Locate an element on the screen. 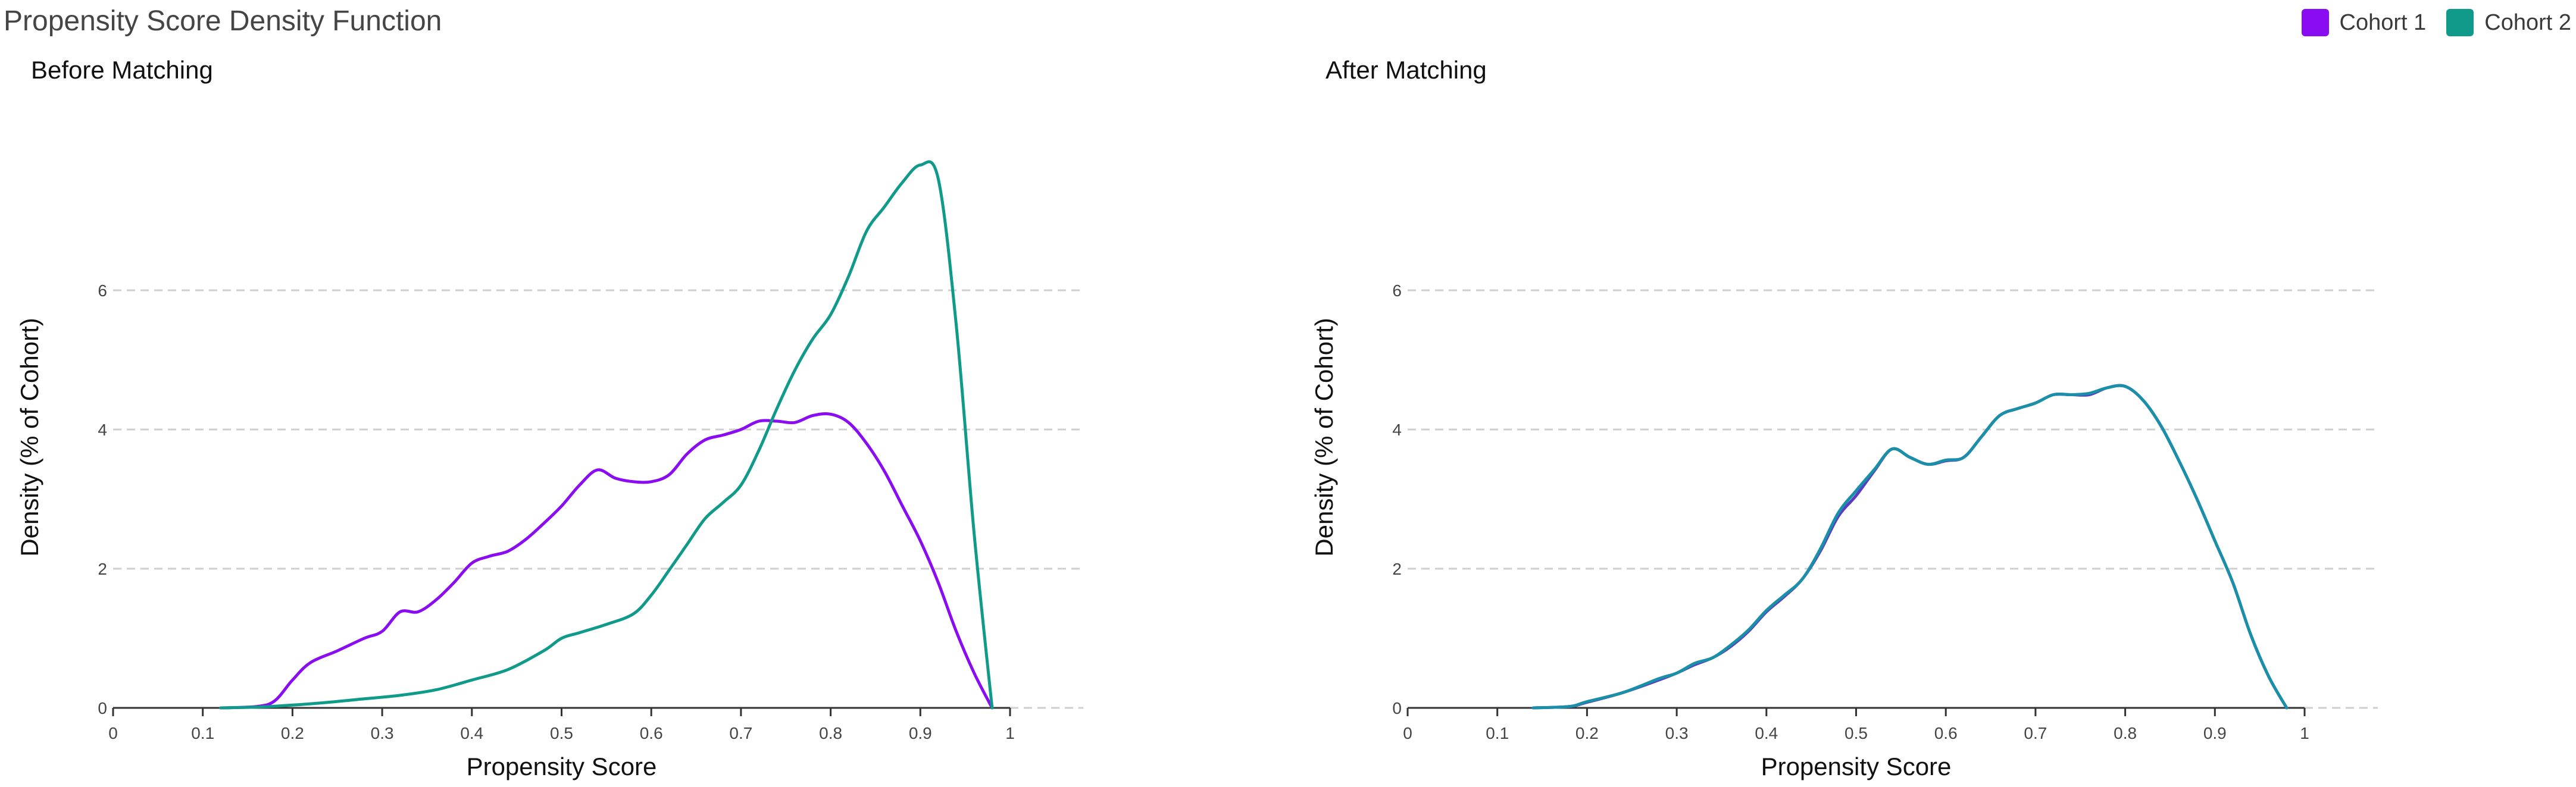  legend-label: Cohort 2 is located at coordinates (2527, 22).